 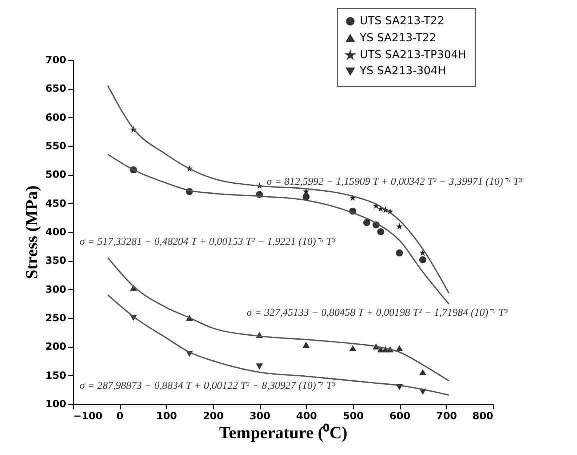 I want to click on y-tick-label: 700, so click(x=56, y=61).